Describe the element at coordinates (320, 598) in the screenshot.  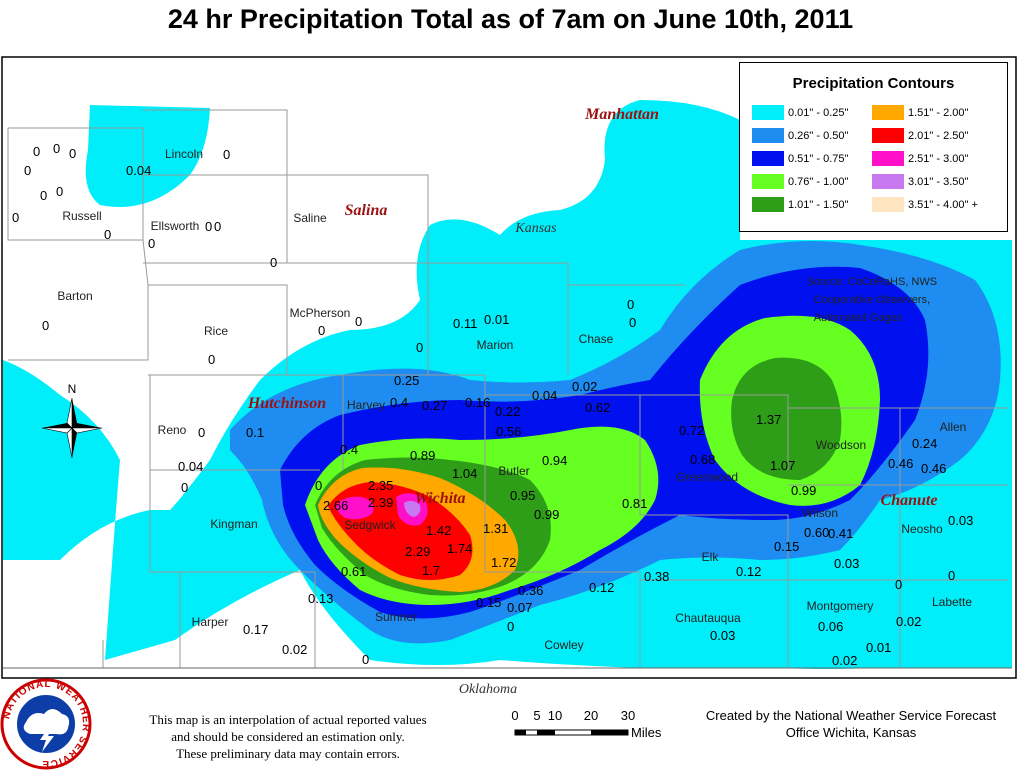
I see `precip-value: 0.13` at that location.